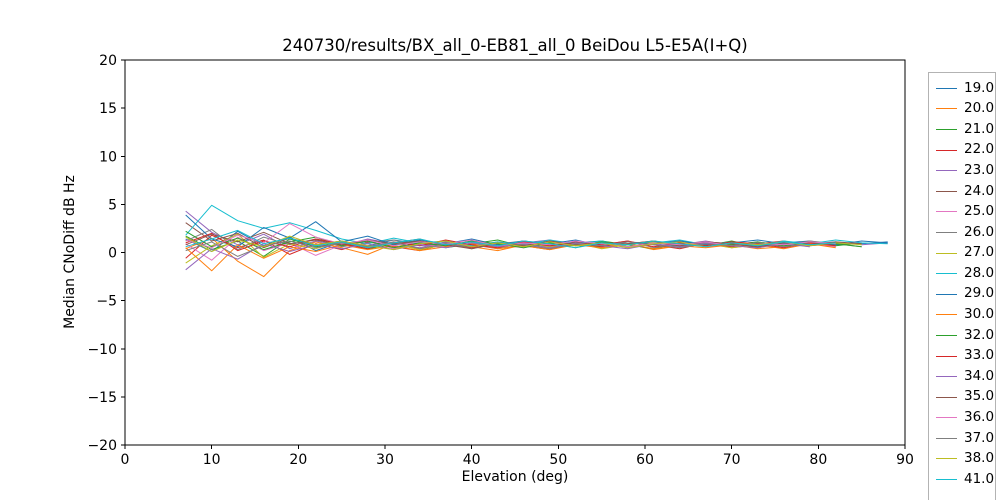 This screenshot has width=1000, height=500. I want to click on y-tick-label: −10, so click(102, 350).